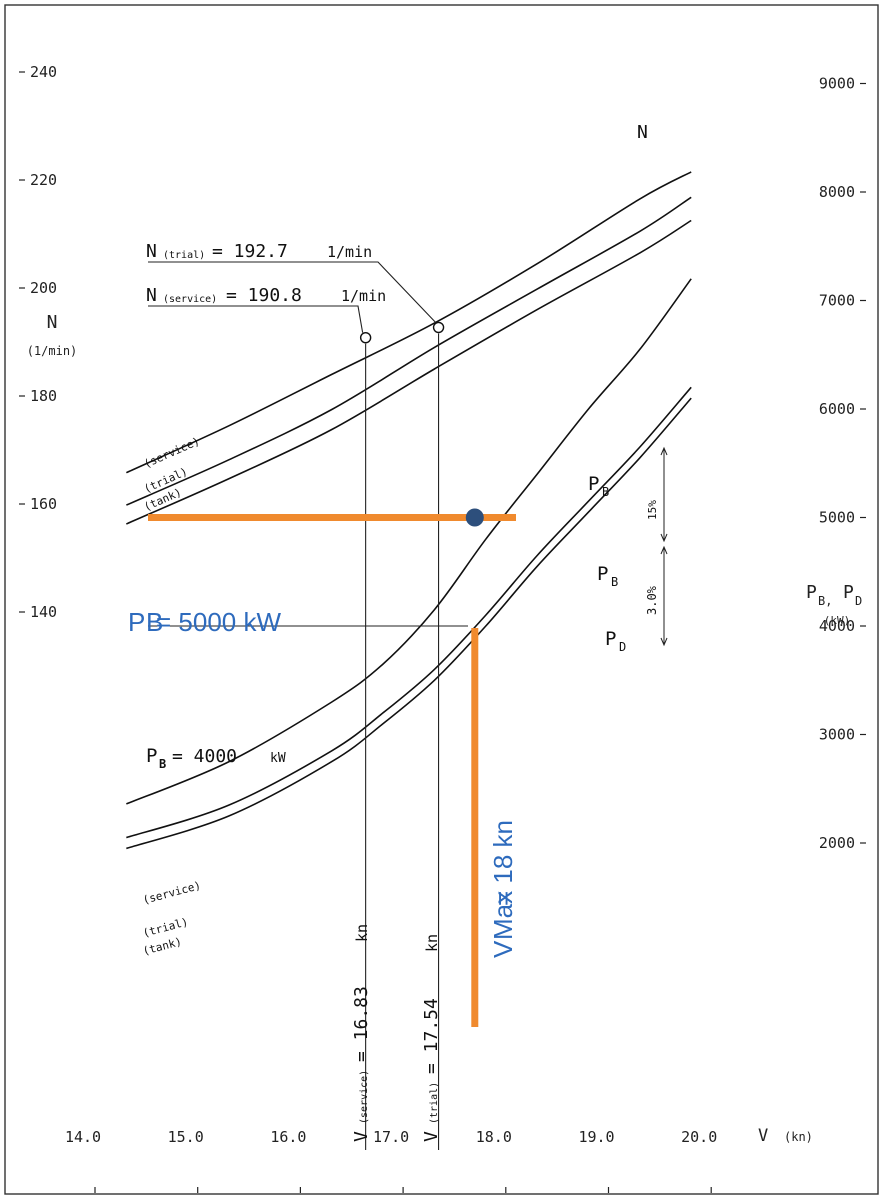 The height and width of the screenshot is (1199, 883). What do you see at coordinates (825, 601) in the screenshot?
I see `svg-text: B,` at bounding box center [825, 601].